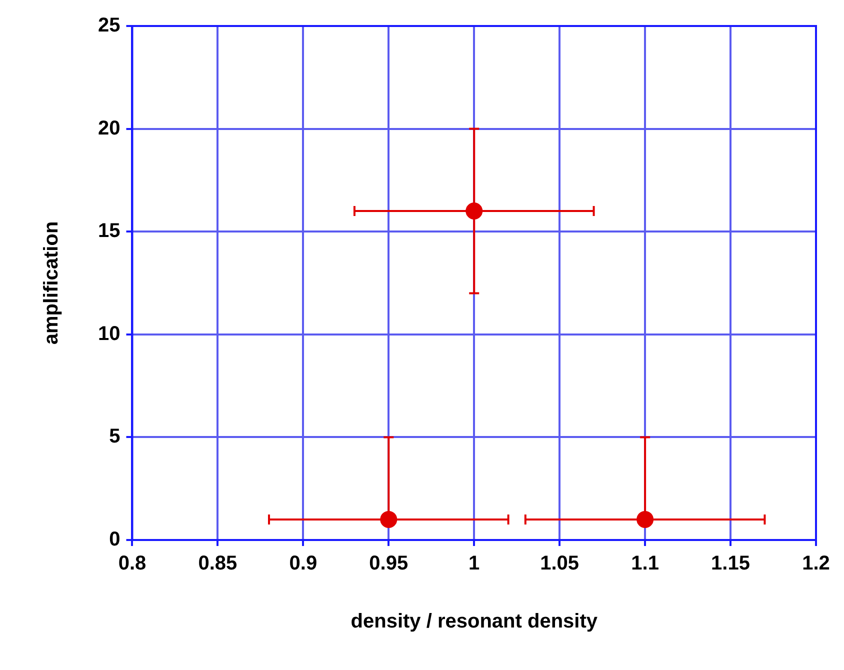  What do you see at coordinates (114, 539) in the screenshot?
I see `y-tick-label: 0` at bounding box center [114, 539].